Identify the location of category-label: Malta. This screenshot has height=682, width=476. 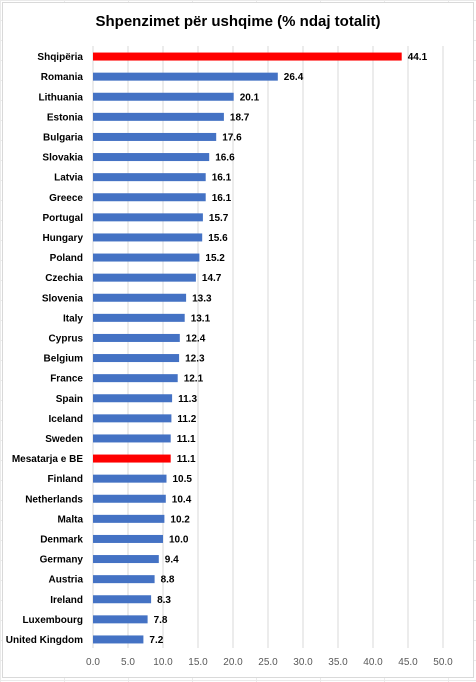
(70, 519).